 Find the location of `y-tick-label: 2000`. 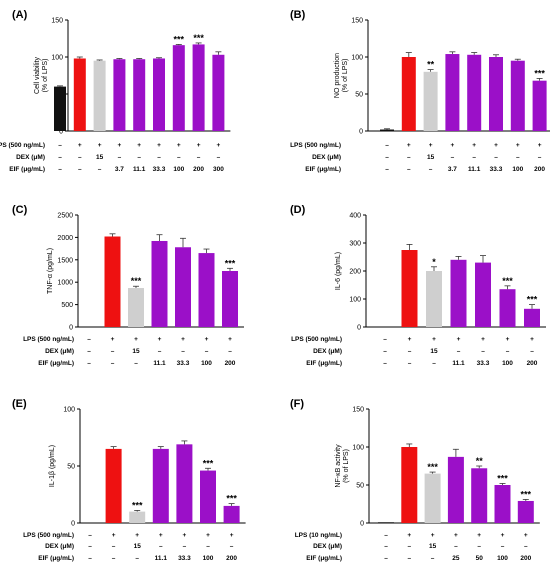

y-tick-label: 2000 is located at coordinates (65, 238).